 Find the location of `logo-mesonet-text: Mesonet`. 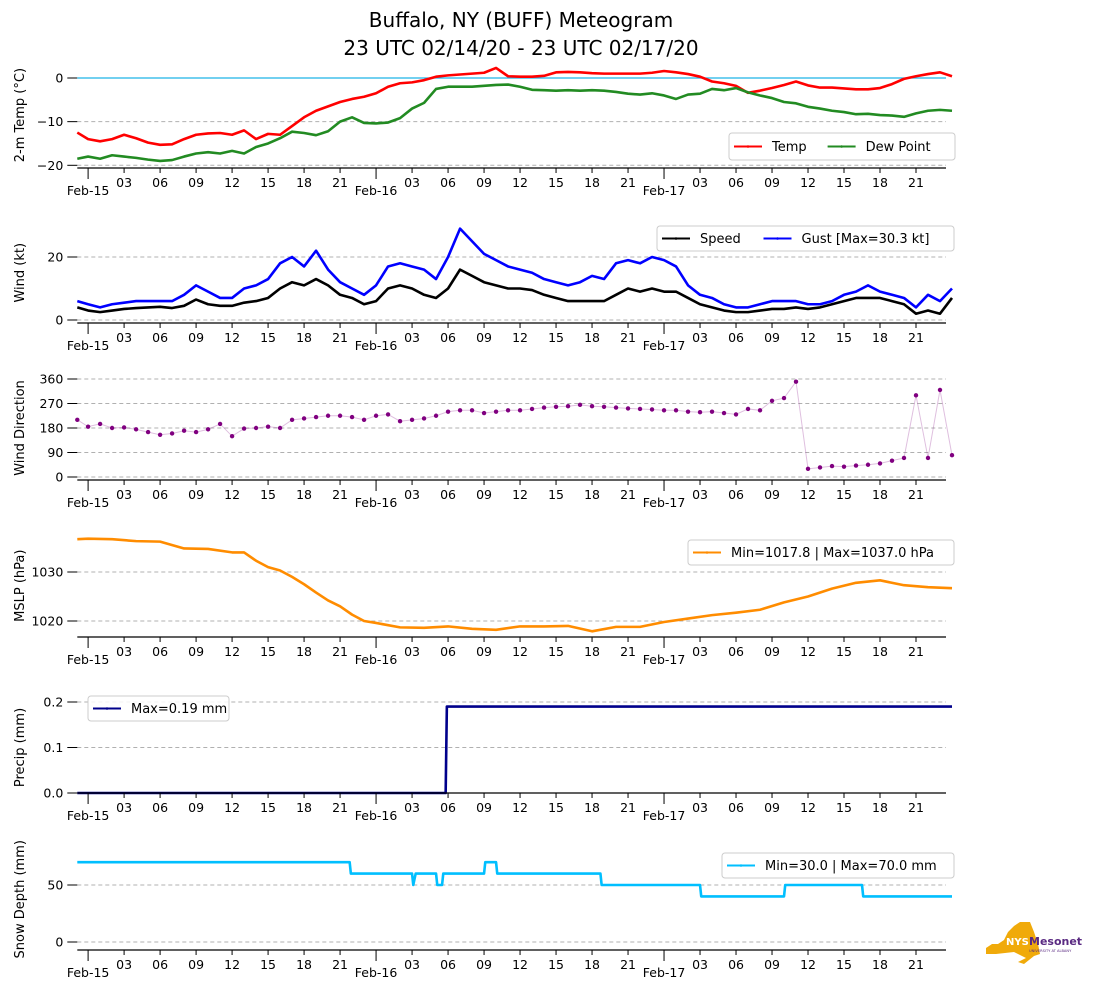

logo-mesonet-text: Mesonet is located at coordinates (1055, 941).